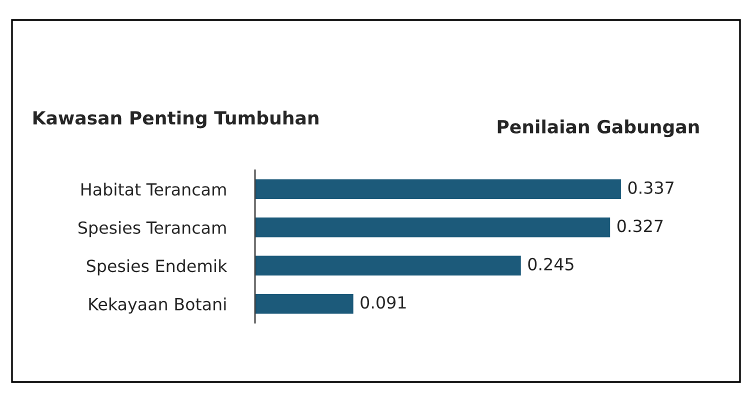 This screenshot has width=751, height=394. What do you see at coordinates (551, 264) in the screenshot?
I see `data-label: 0.245` at bounding box center [551, 264].